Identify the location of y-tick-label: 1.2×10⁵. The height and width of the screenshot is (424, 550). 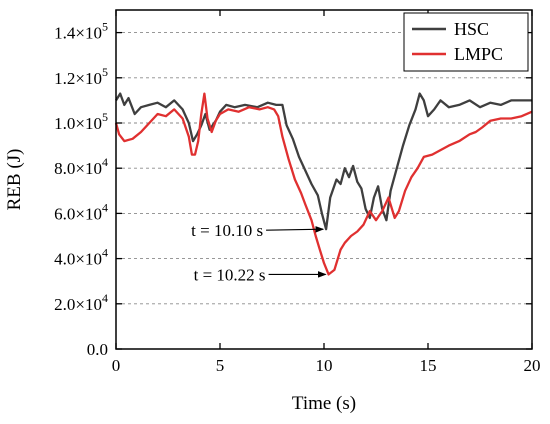
(81, 76).